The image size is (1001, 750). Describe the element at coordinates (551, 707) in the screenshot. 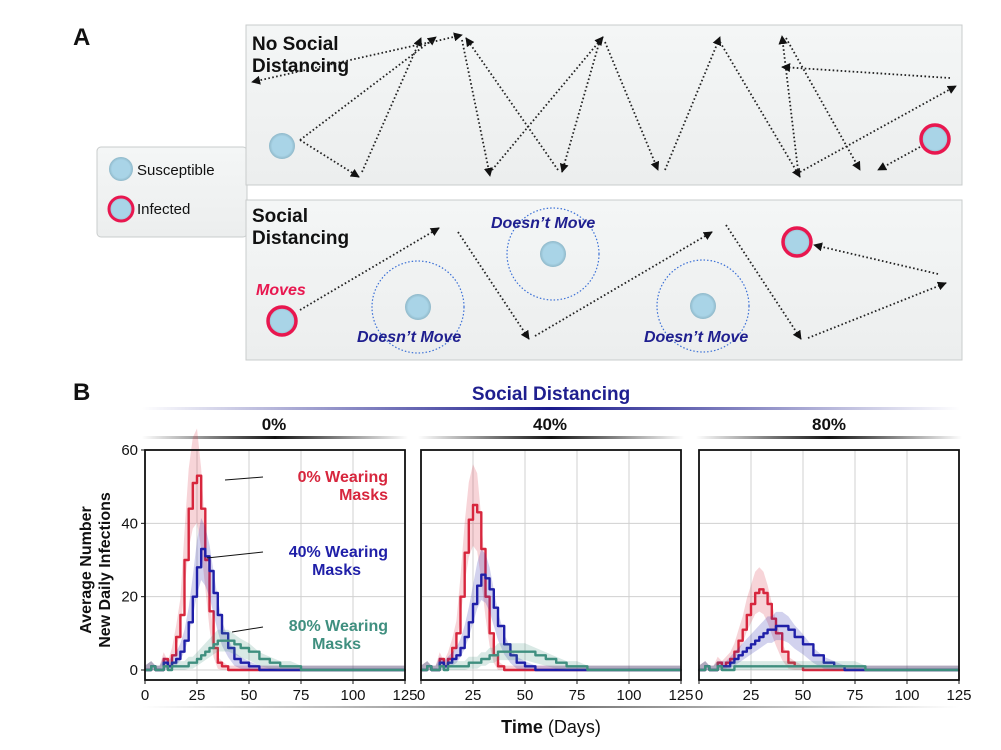

I see `x-axis-rule` at that location.